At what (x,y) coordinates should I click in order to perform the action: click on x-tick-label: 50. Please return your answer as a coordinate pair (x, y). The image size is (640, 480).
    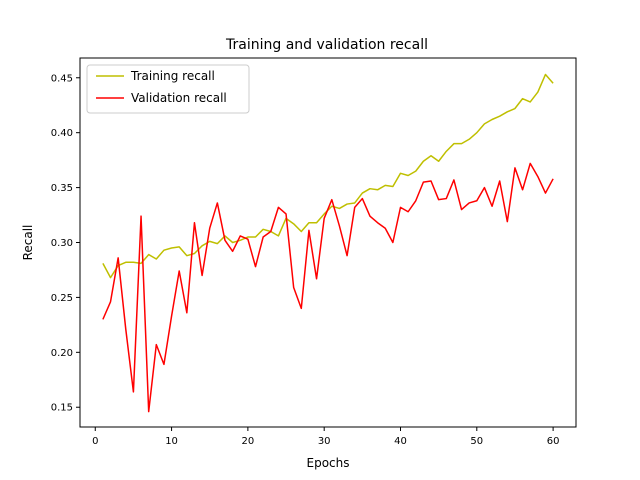
    Looking at the image, I should click on (476, 441).